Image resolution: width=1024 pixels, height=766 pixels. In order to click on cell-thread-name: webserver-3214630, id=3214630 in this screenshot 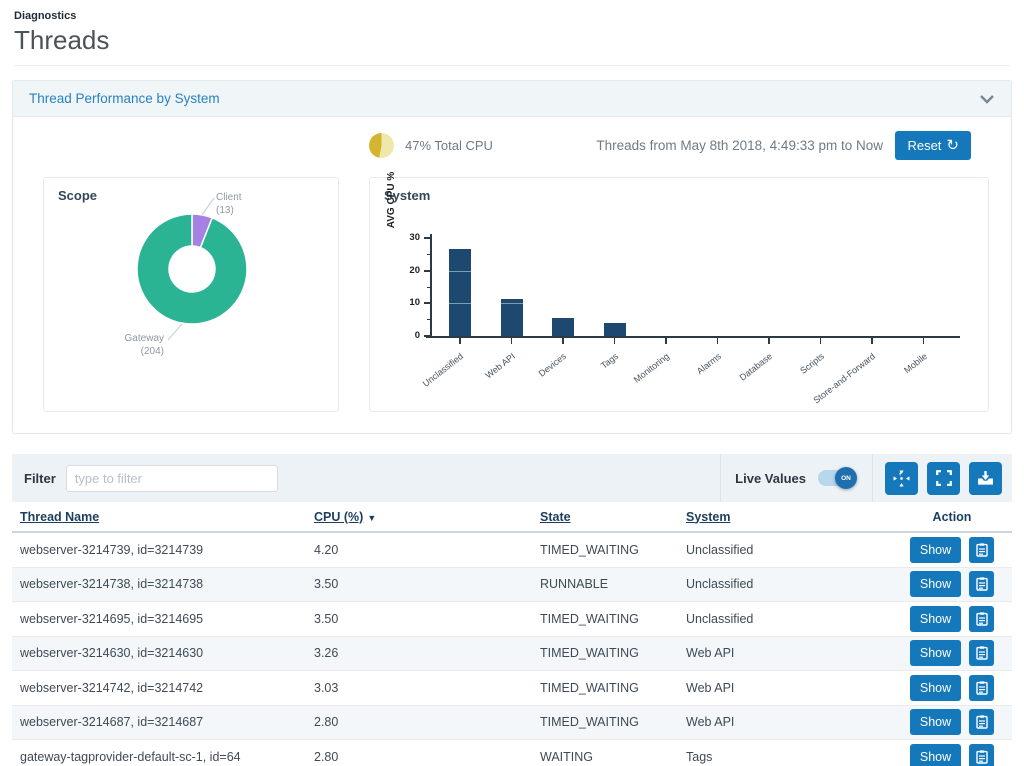, I will do `click(112, 653)`.